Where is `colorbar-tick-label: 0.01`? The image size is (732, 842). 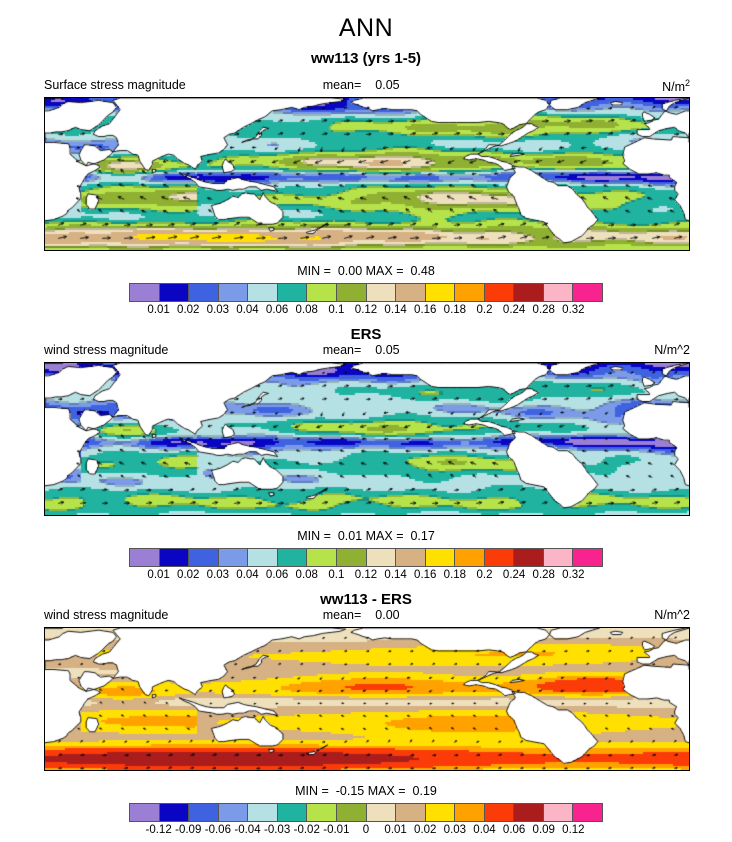 colorbar-tick-label: 0.01 is located at coordinates (395, 830).